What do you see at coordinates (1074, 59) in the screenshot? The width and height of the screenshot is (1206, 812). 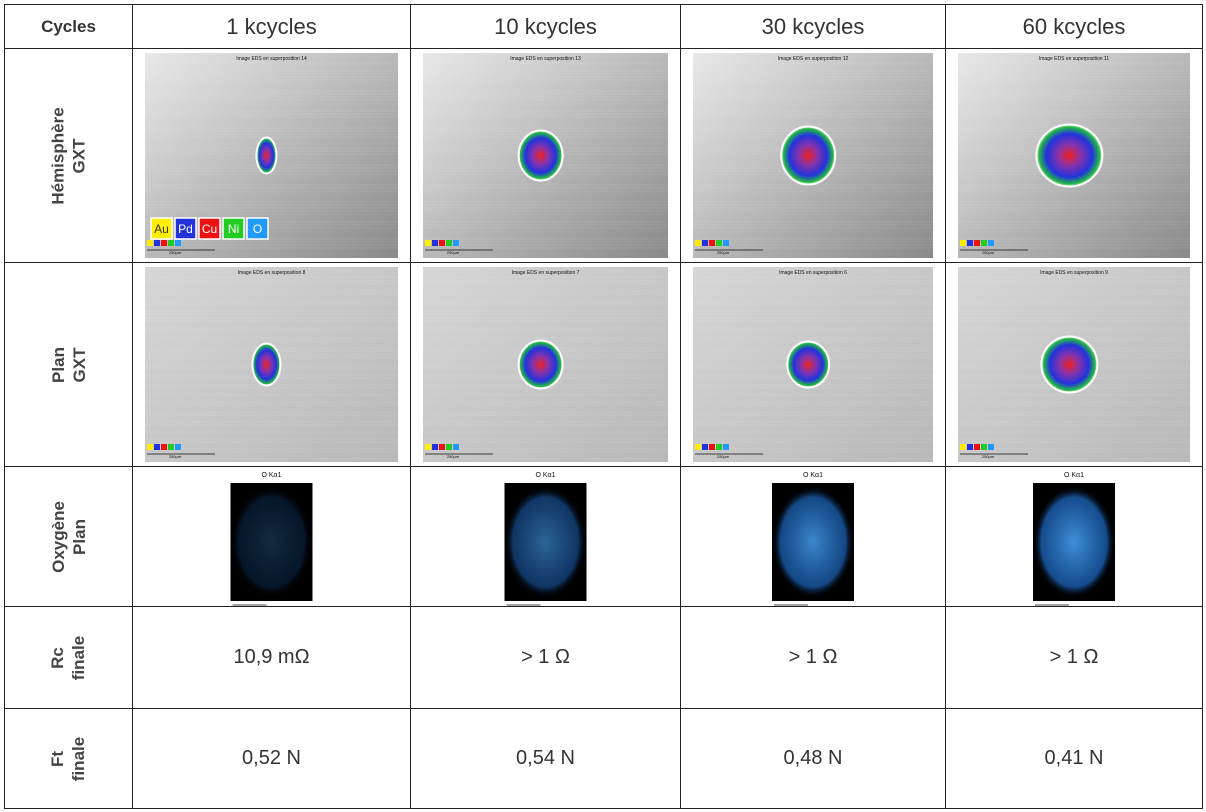 I see `image-caption: Image EDS en superposition 11` at bounding box center [1074, 59].